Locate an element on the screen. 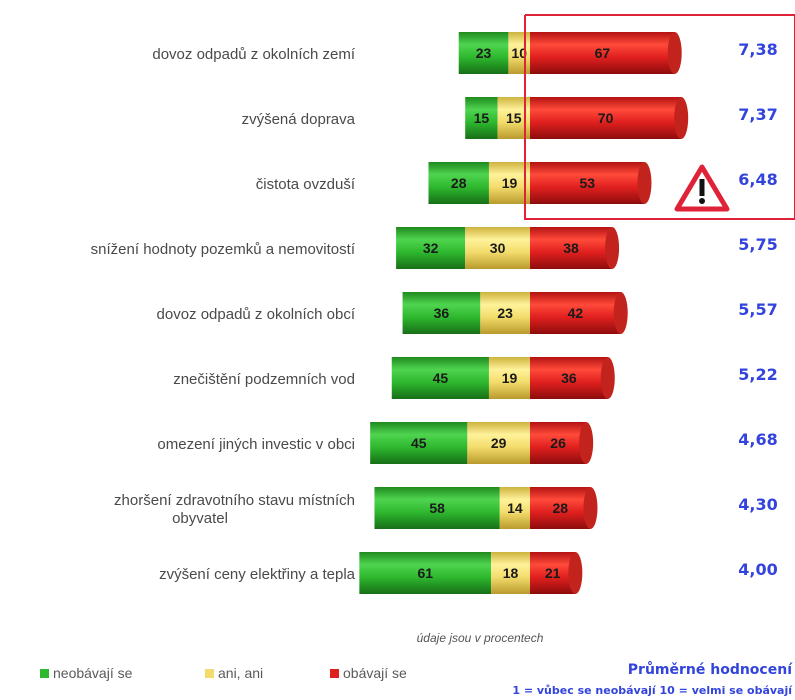 Image resolution: width=795 pixels, height=700 pixels. legend: neobávají se ani, ani obávají se is located at coordinates (223, 673).